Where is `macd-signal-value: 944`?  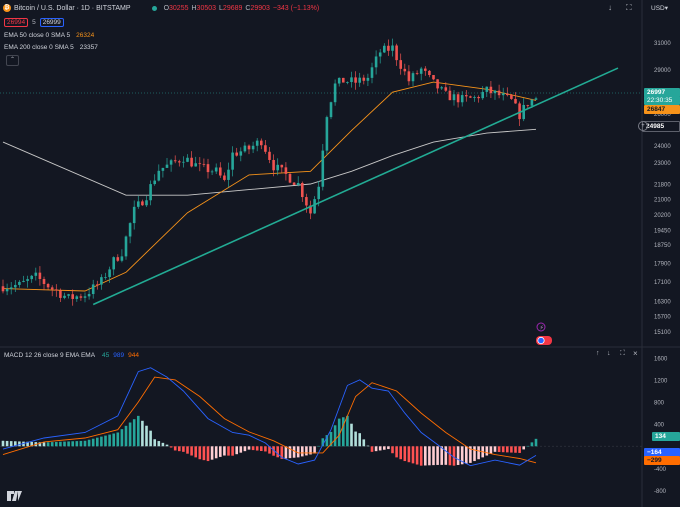
macd-signal-value: 944 is located at coordinates (133, 355).